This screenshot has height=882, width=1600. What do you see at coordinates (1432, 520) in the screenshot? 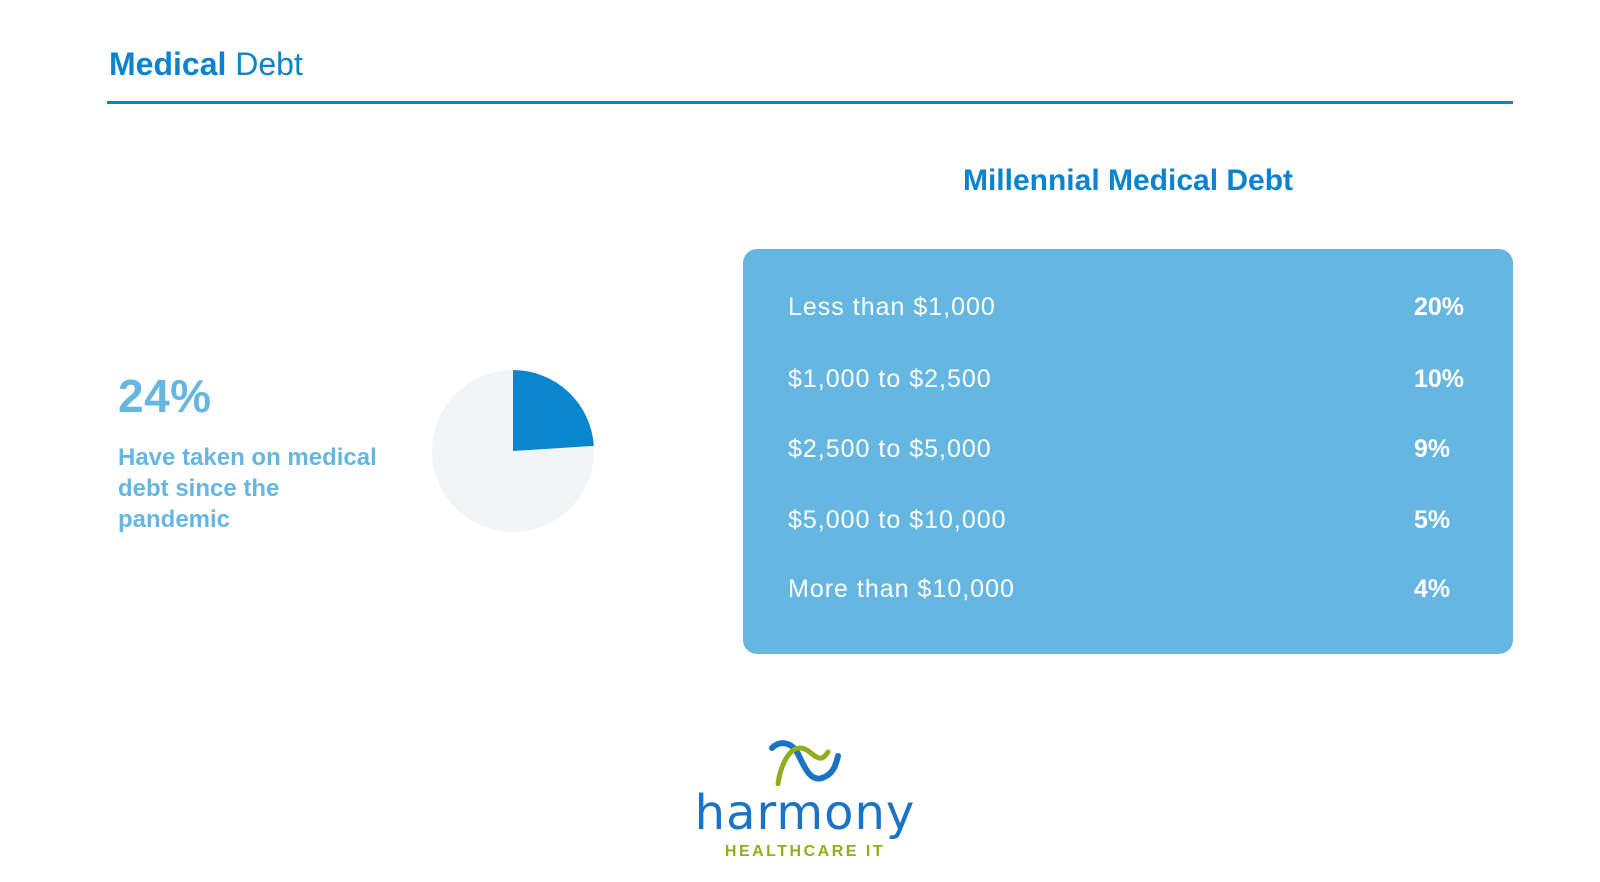
I see `row-value: 5%` at bounding box center [1432, 520].